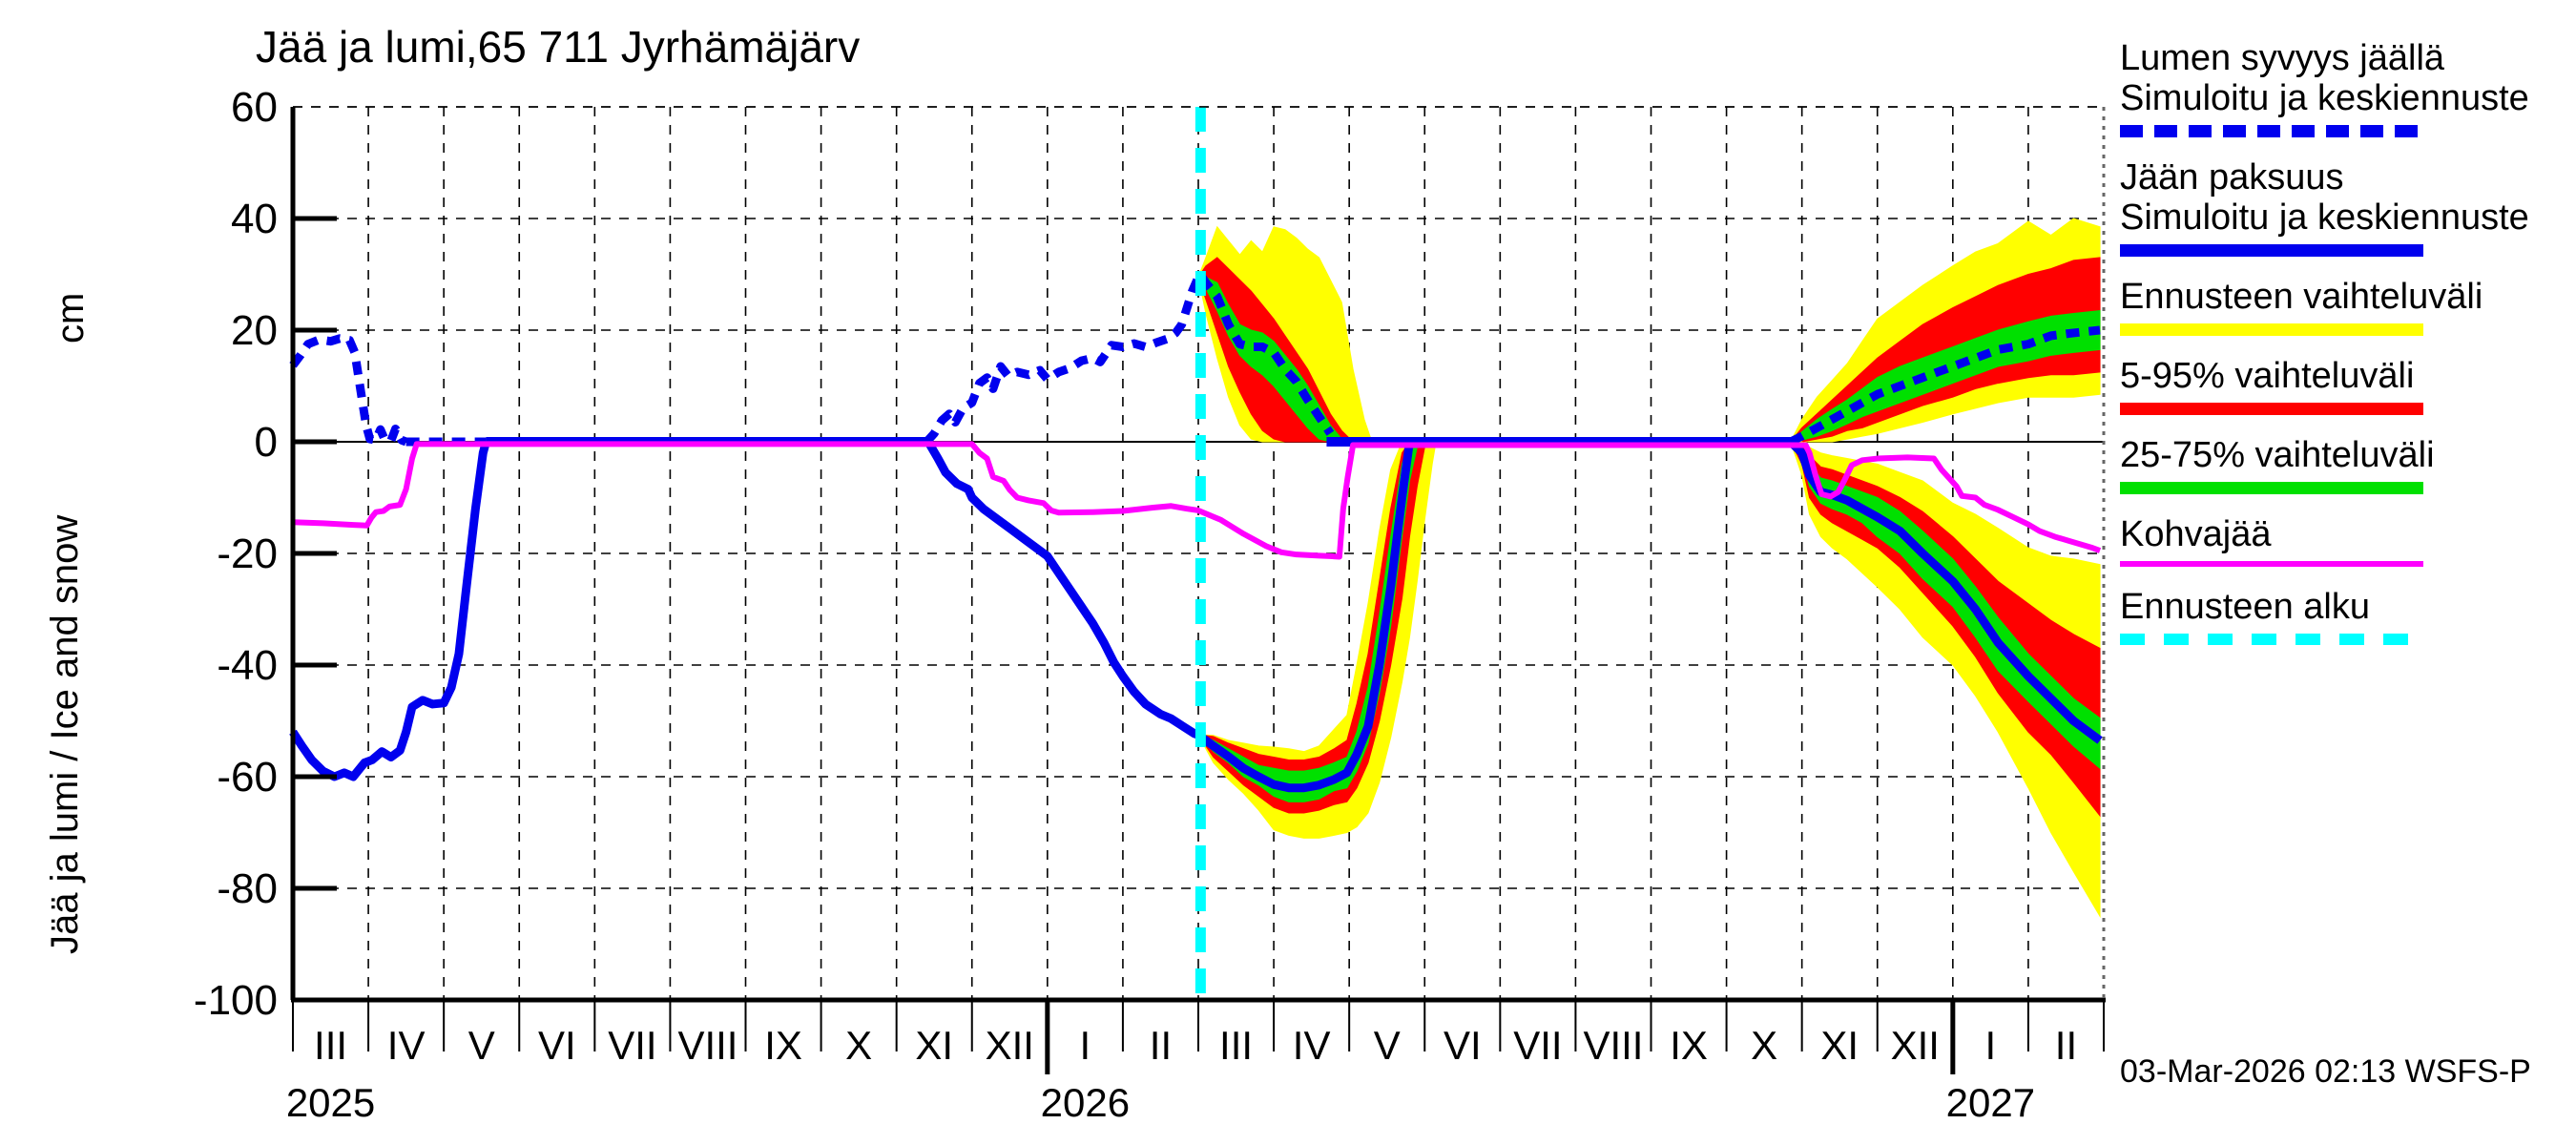  Describe the element at coordinates (389, 611) in the screenshot. I see `line-ice-simulated-spring-2025` at that location.